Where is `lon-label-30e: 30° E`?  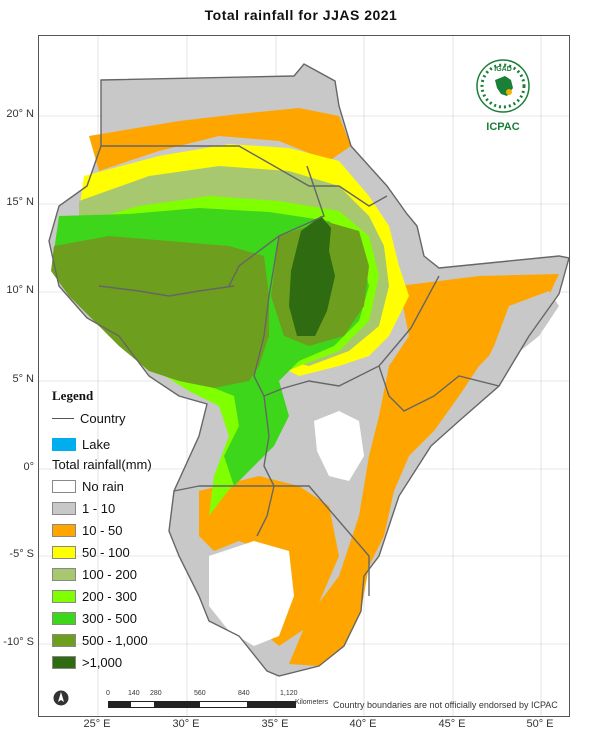 lon-label-30e: 30° E is located at coordinates (186, 724).